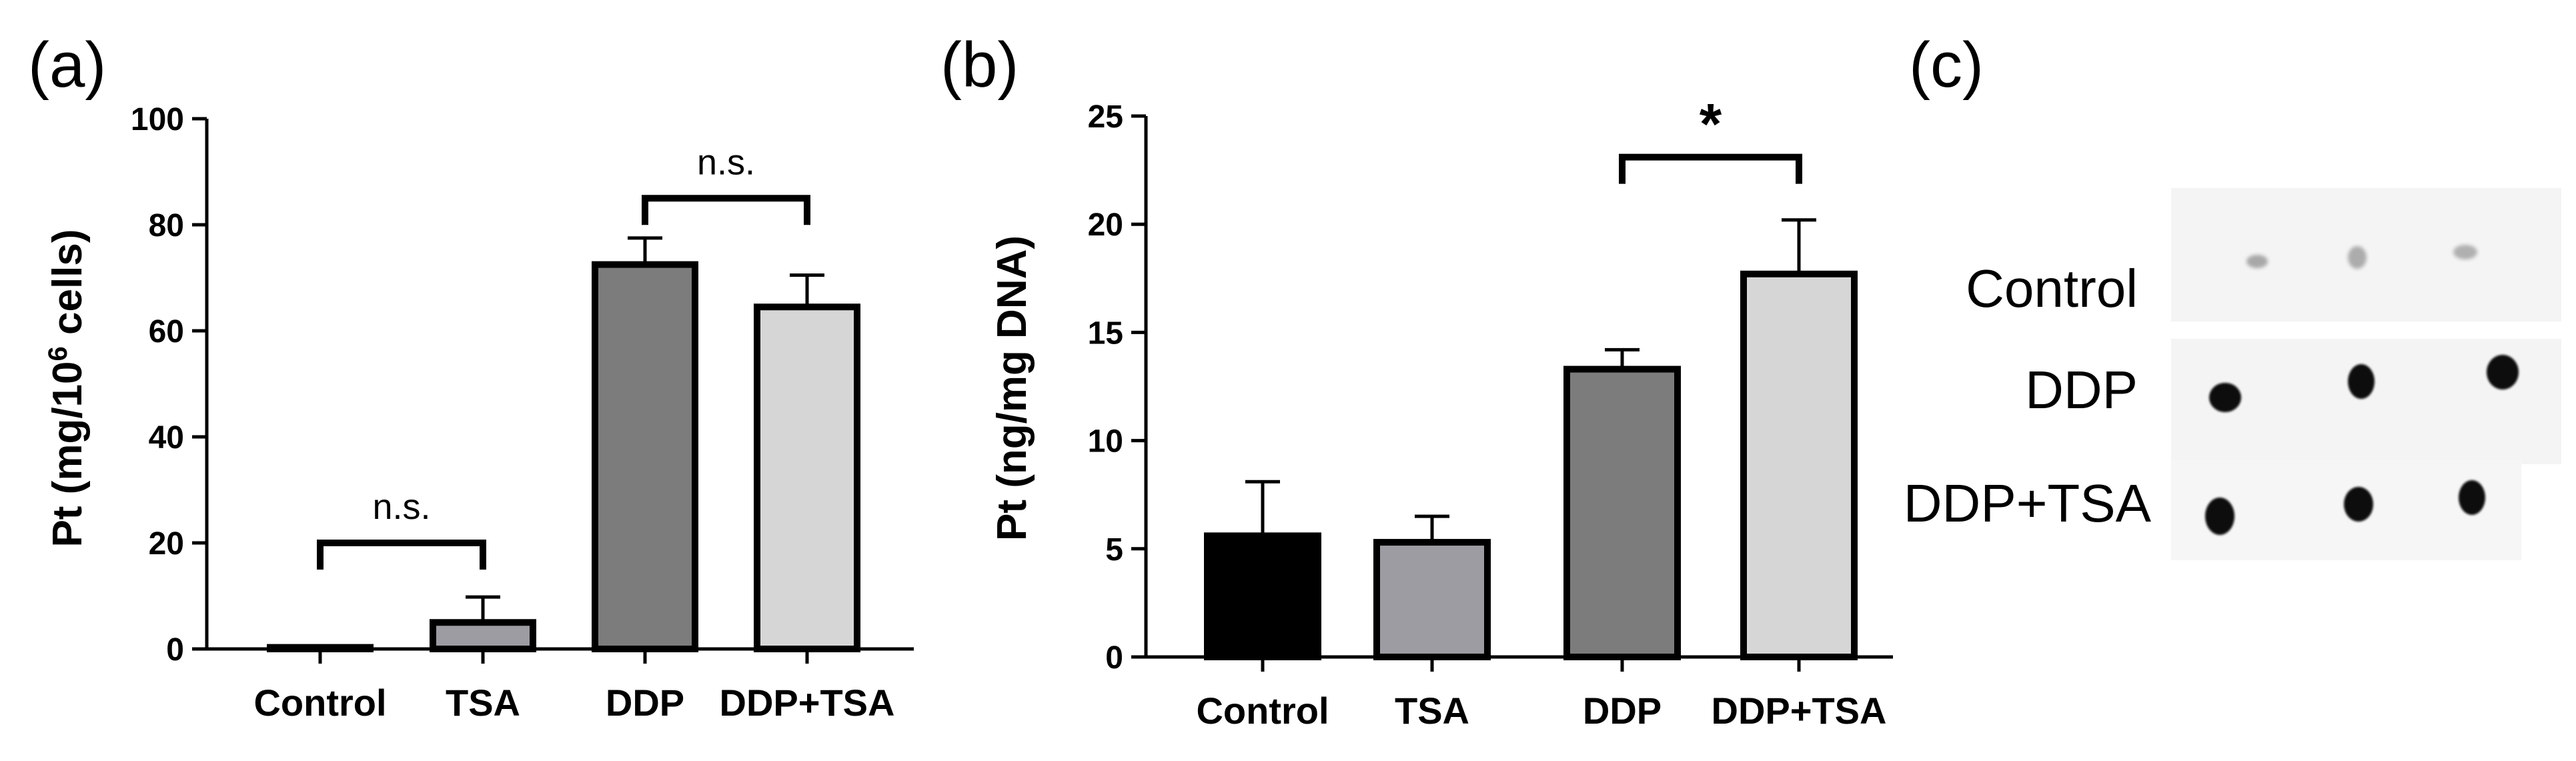  Describe the element at coordinates (1711, 125) in the screenshot. I see `chart-b-sig-label-0: *` at that location.